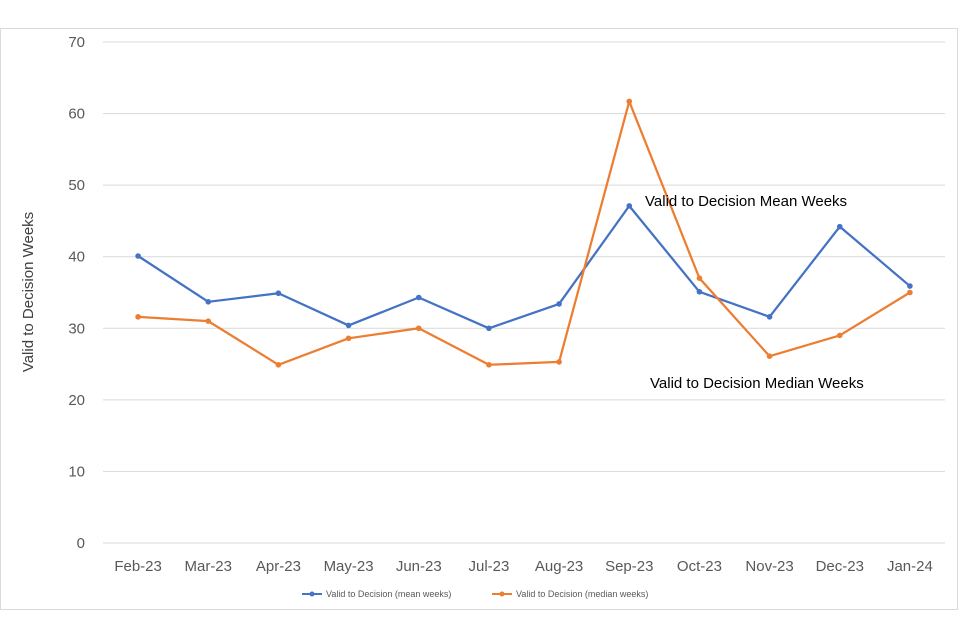  What do you see at coordinates (76, 328) in the screenshot?
I see `y-tick-label: 30` at bounding box center [76, 328].